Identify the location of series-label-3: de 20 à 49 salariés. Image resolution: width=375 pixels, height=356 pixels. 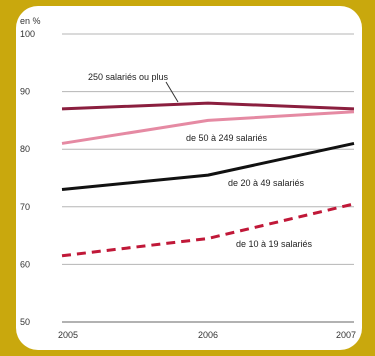
(266, 183).